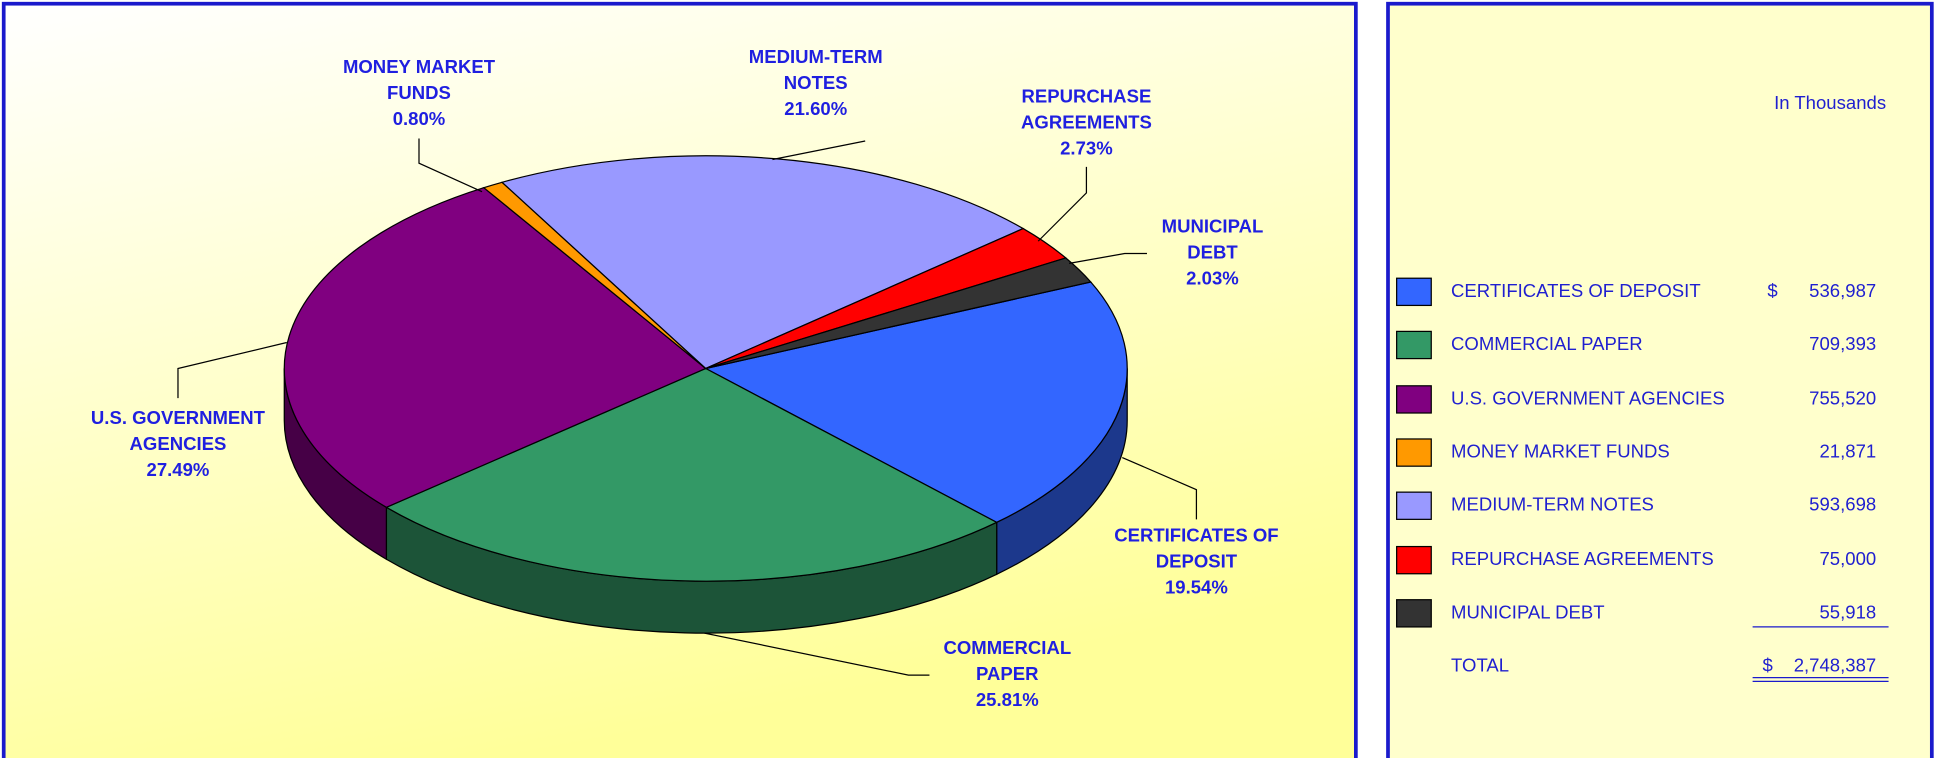 This screenshot has width=1938, height=758. I want to click on row-amount: 75,000, so click(1848, 560).